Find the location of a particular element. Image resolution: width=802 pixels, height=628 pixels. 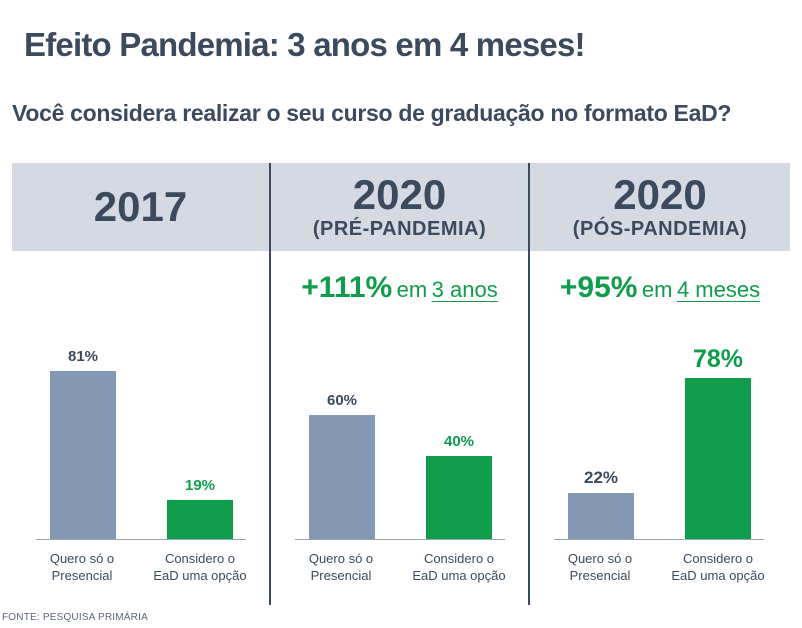

page-title: Efeito Pandemia: 3 anos em 4 meses! is located at coordinates (305, 44).